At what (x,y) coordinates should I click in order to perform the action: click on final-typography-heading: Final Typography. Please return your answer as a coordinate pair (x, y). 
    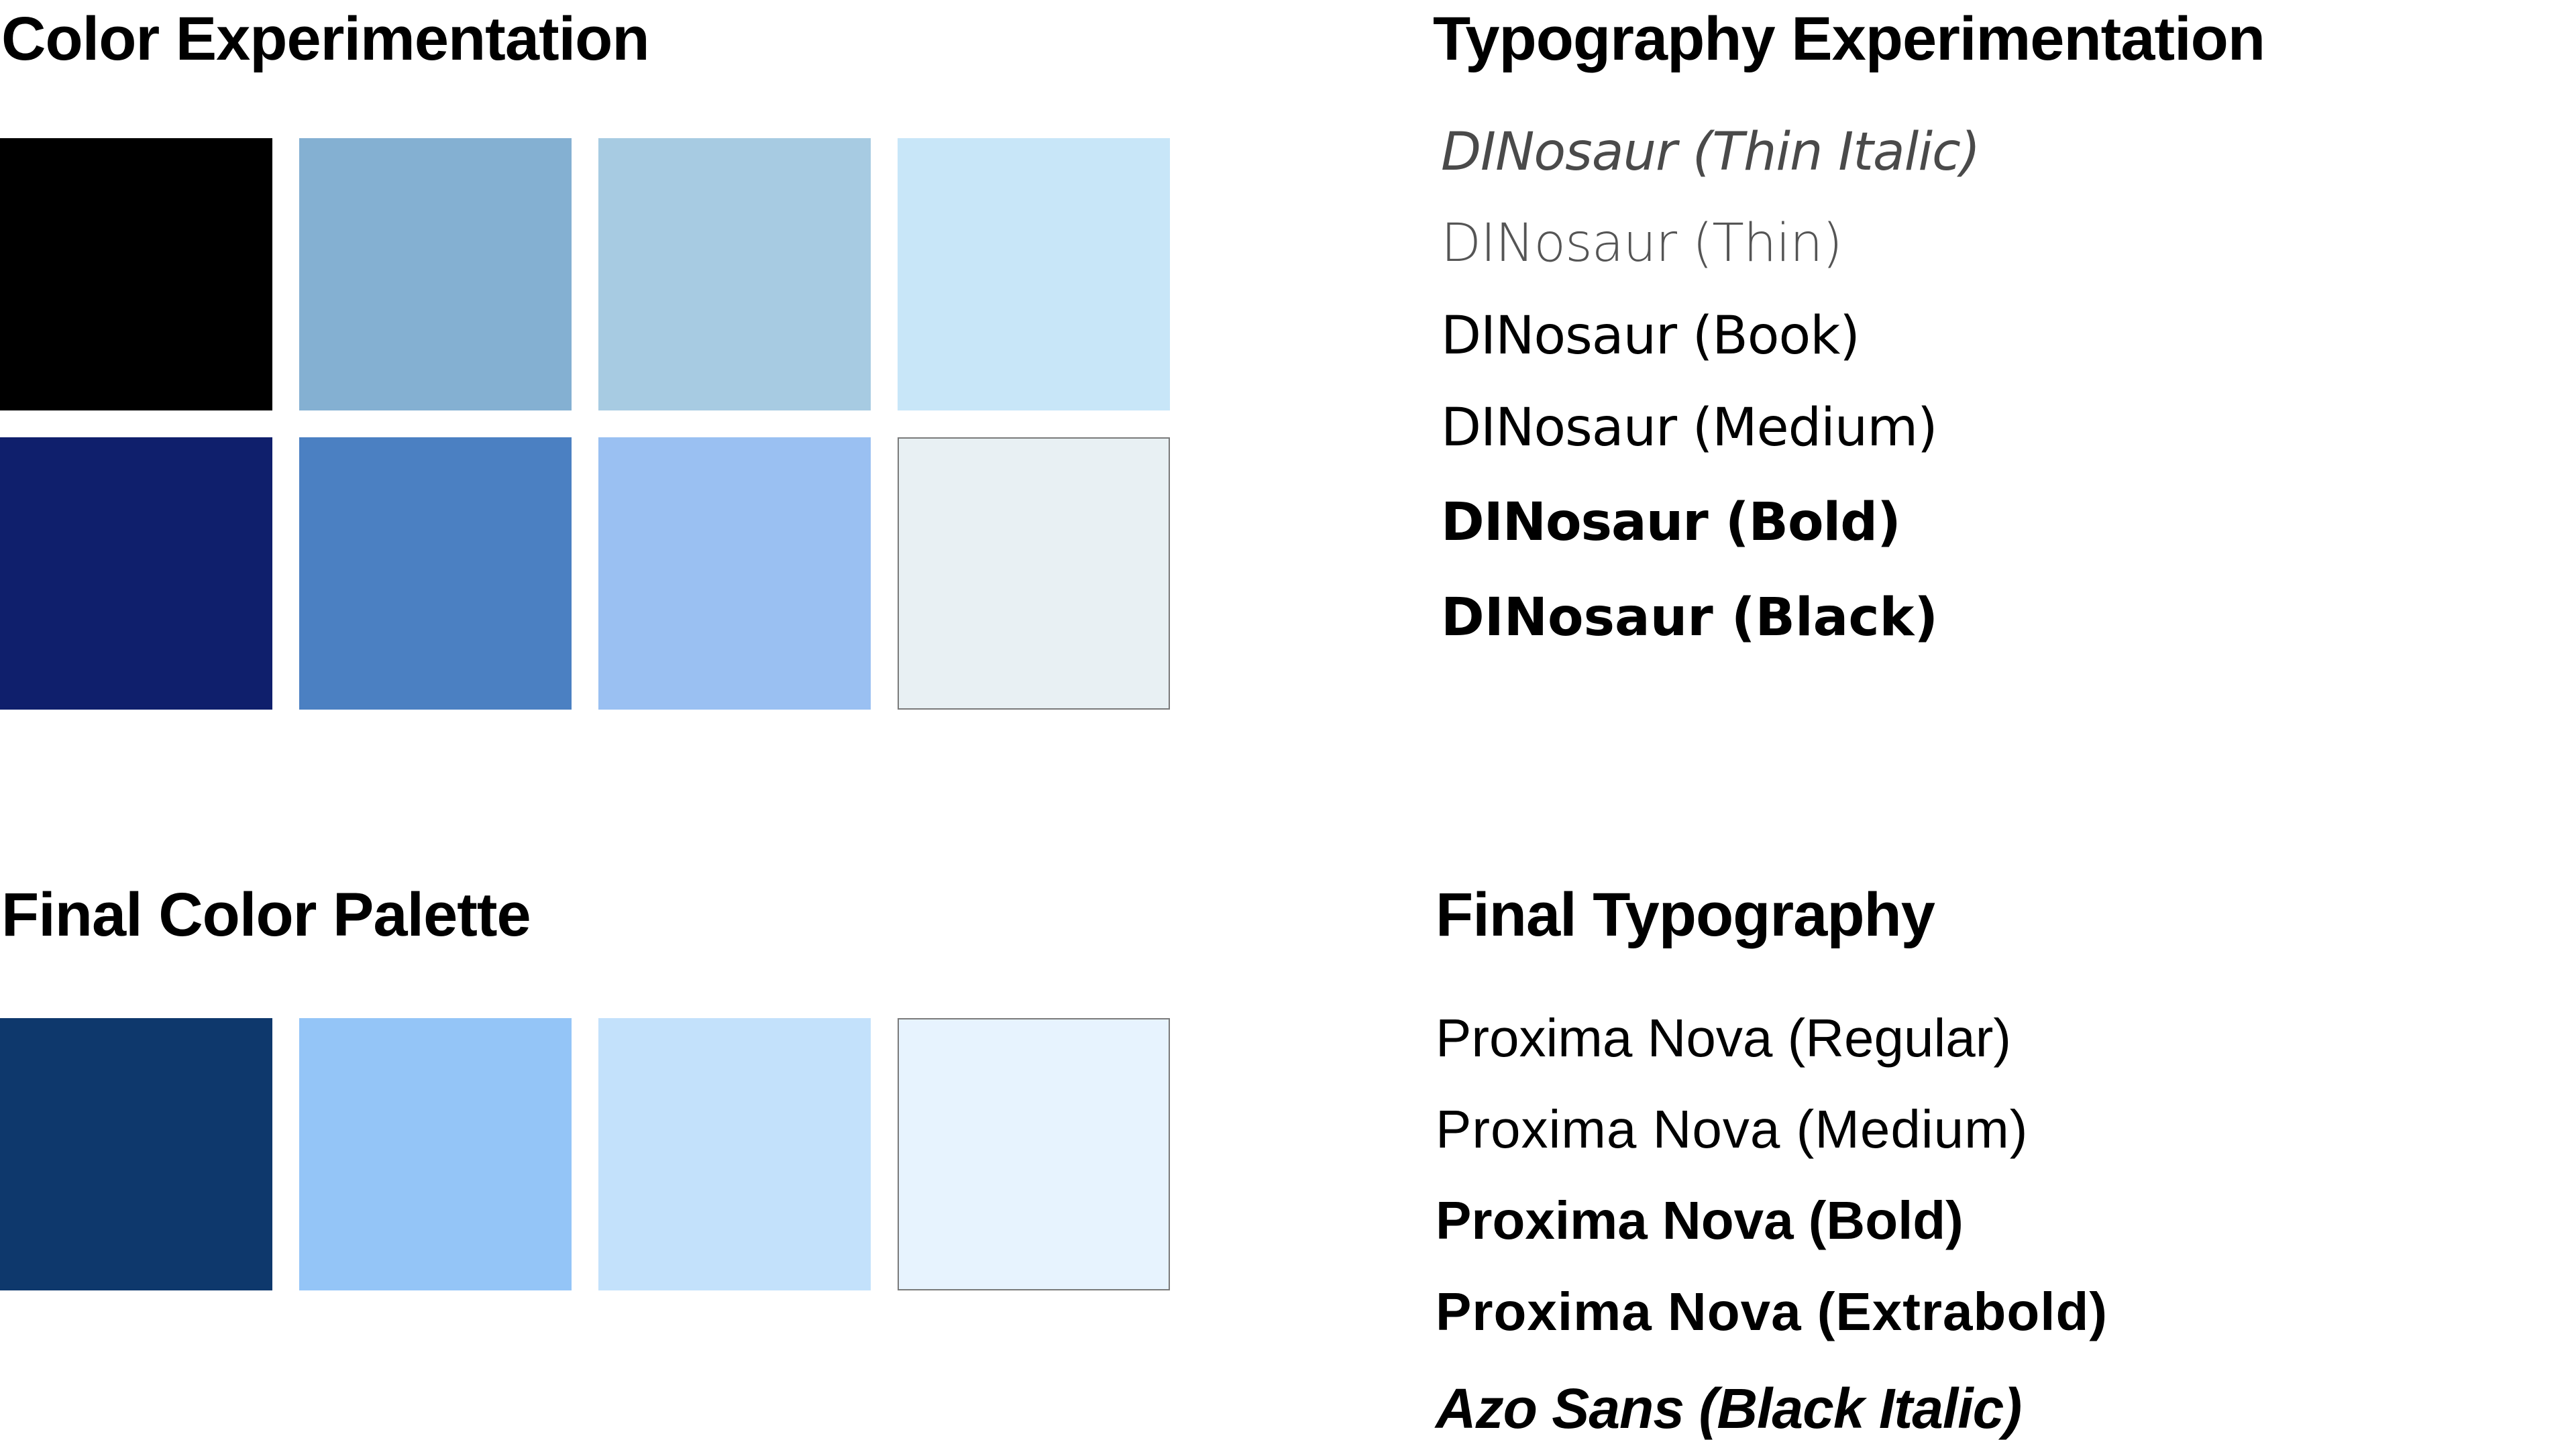
    Looking at the image, I should click on (1685, 915).